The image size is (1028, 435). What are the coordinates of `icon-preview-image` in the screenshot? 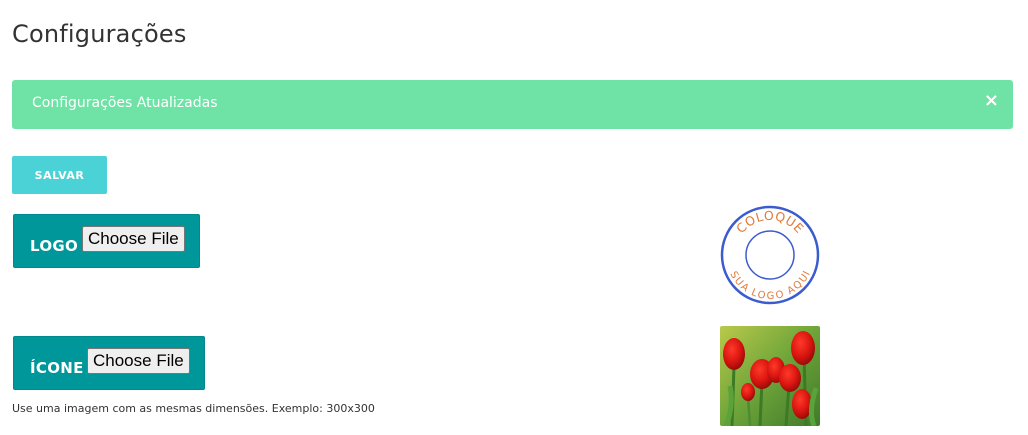 It's located at (770, 376).